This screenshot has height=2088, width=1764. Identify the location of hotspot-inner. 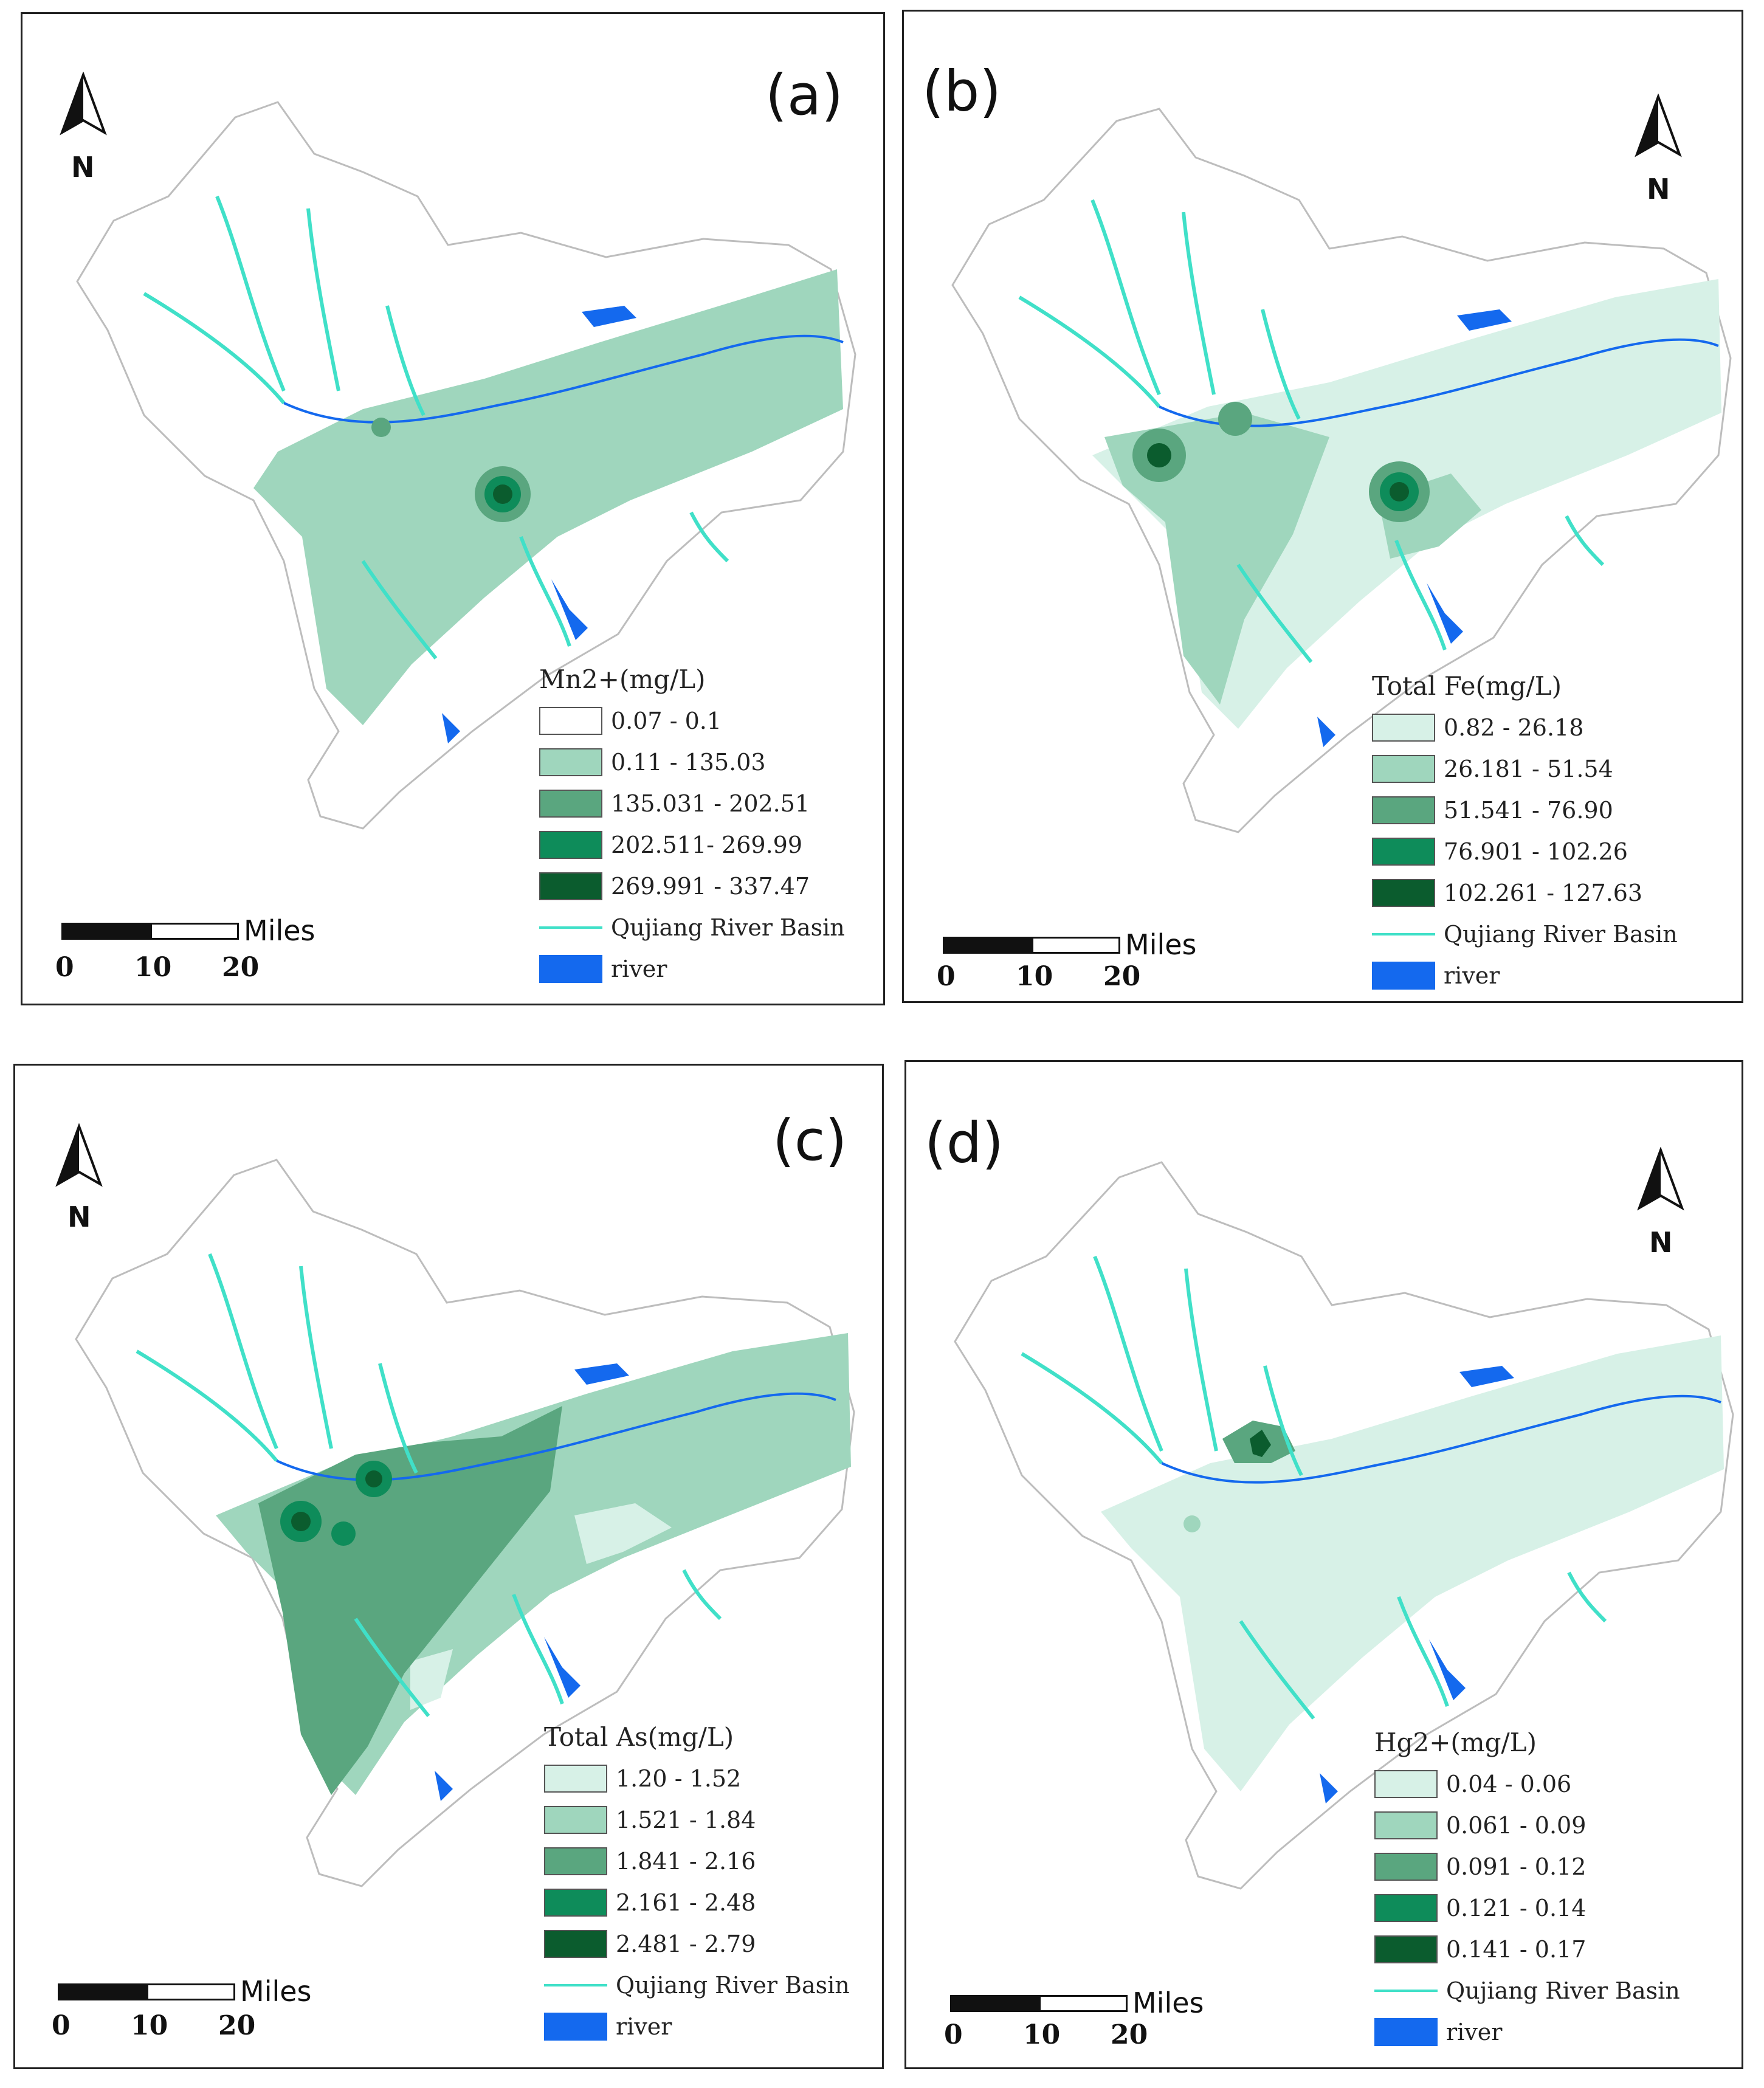
(502, 494).